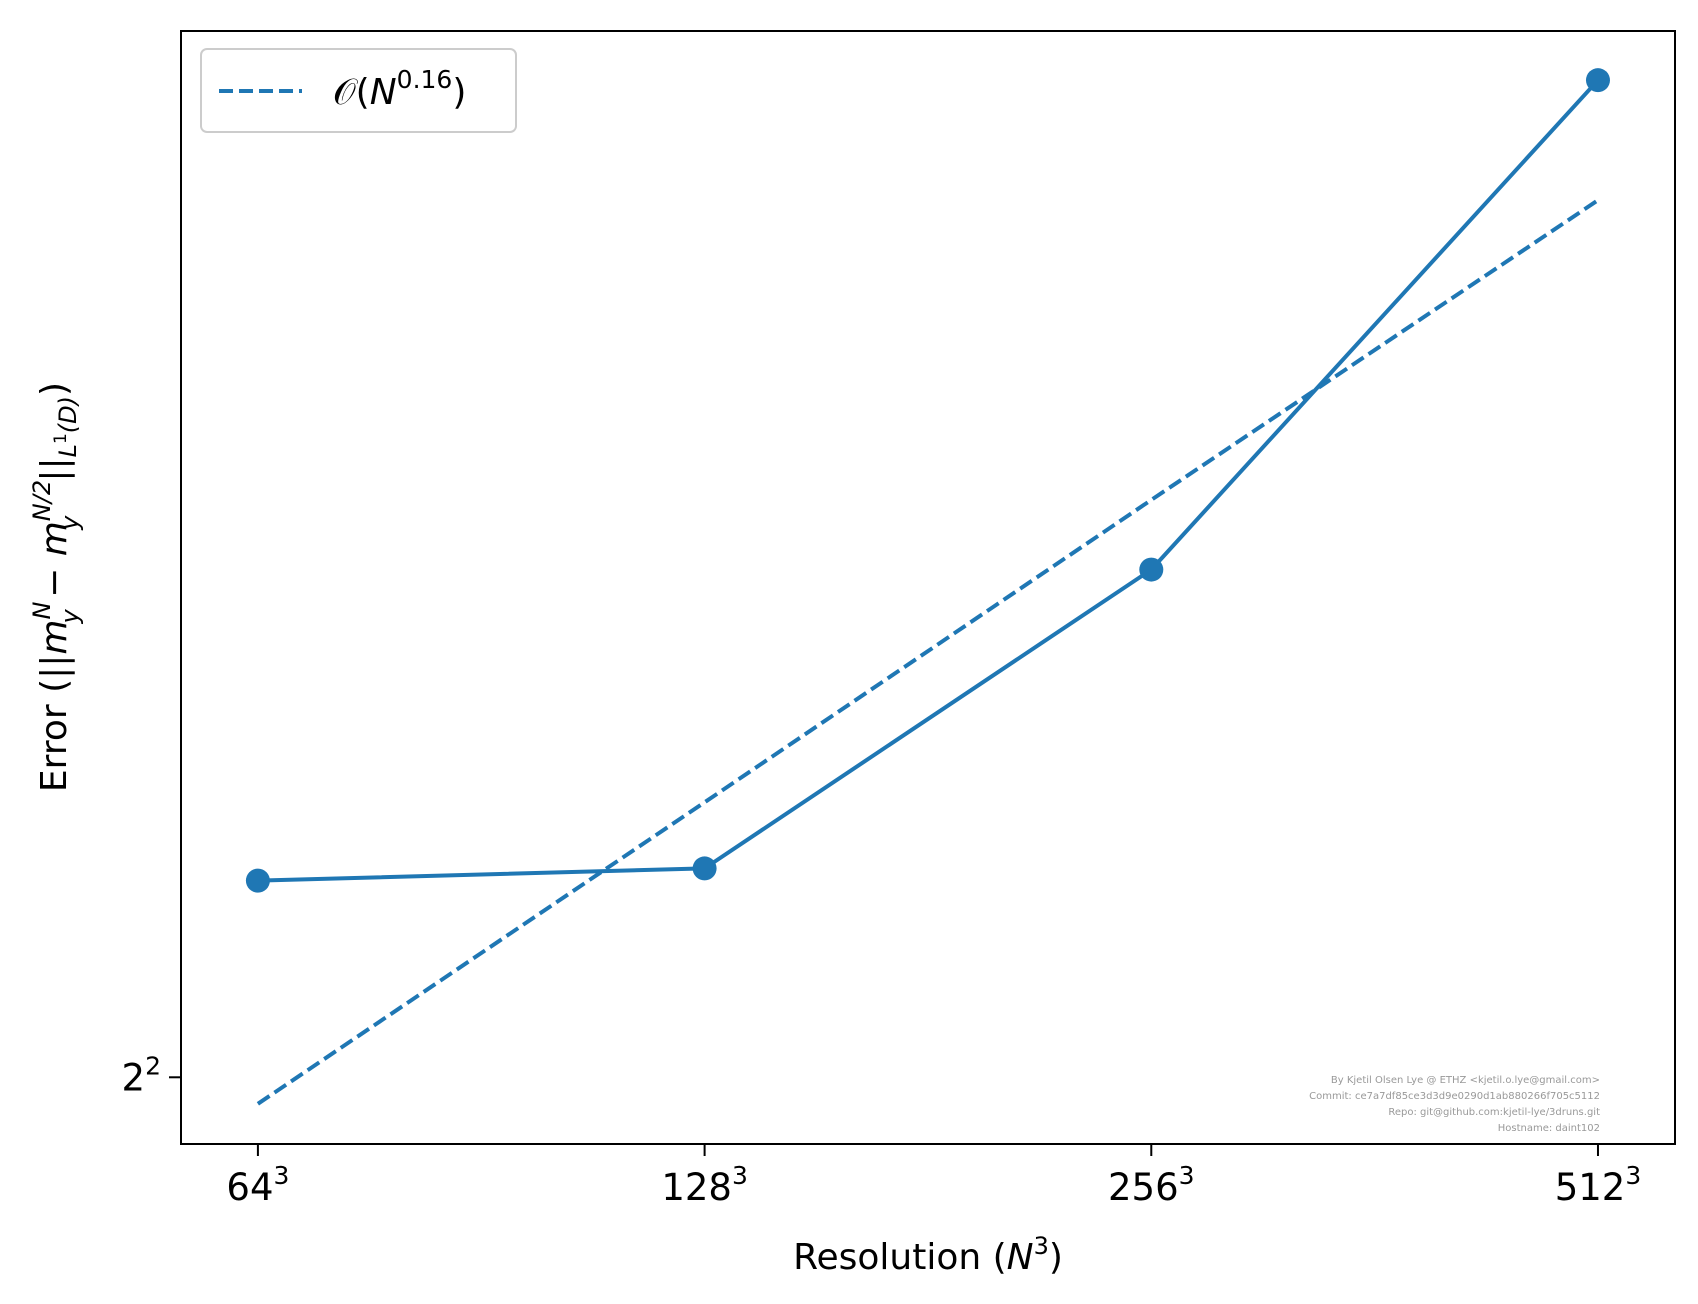 The image size is (1698, 1304). What do you see at coordinates (933, 1176) in the screenshot?
I see `x-axis: 643 1283 2563 5123` at bounding box center [933, 1176].